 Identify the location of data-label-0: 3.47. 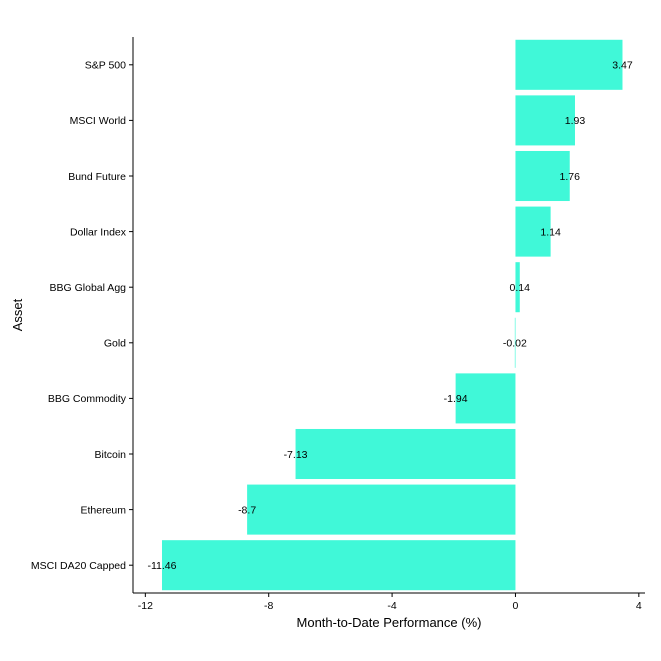
(622, 66).